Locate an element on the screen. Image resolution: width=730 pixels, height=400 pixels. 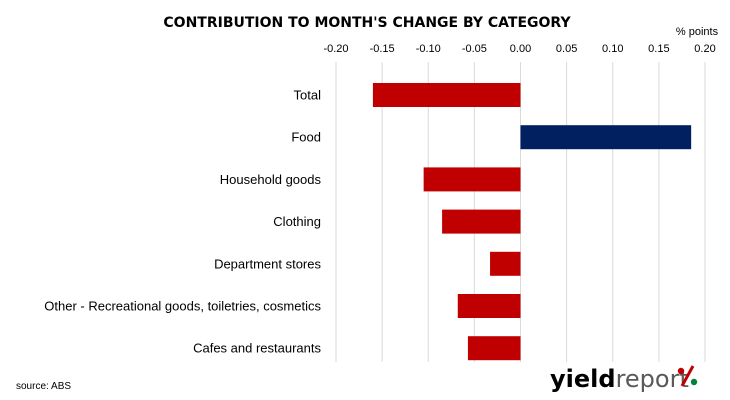
category-label: Department stores is located at coordinates (267, 263).